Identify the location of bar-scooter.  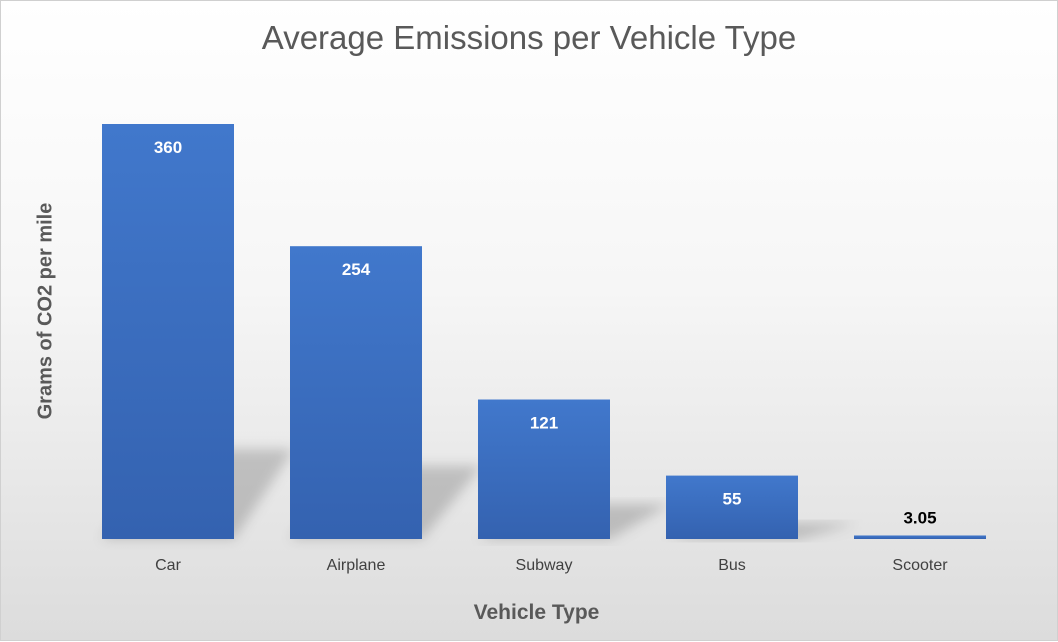
(920, 537).